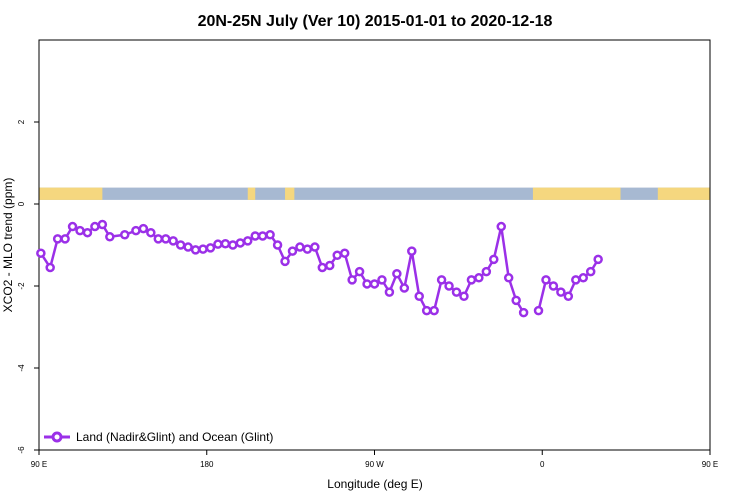 Image resolution: width=750 pixels, height=500 pixels. Describe the element at coordinates (207, 464) in the screenshot. I see `x-tick-label: 180` at that location.